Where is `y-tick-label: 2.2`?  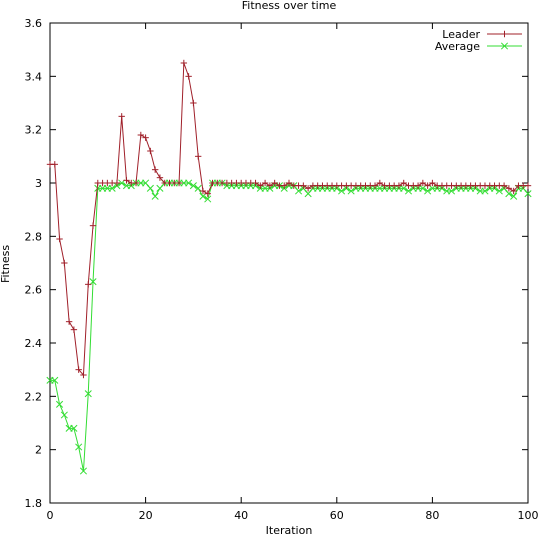 y-tick-label: 2.2 is located at coordinates (34, 396).